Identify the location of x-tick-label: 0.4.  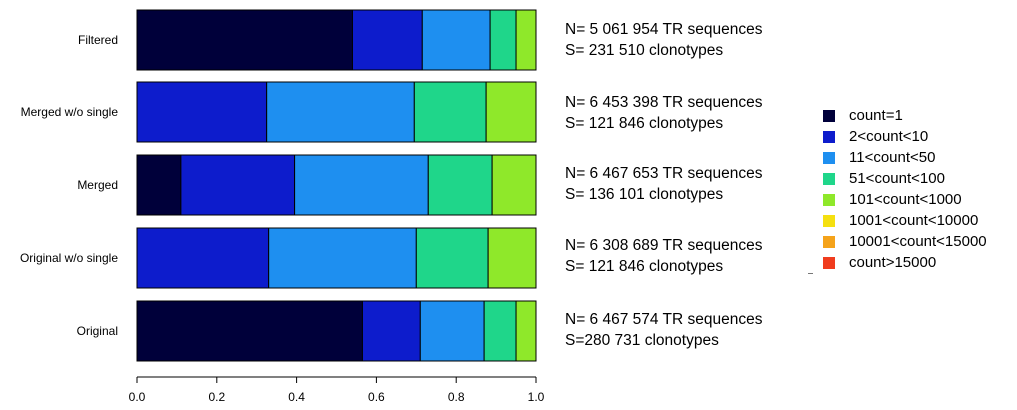
(296, 397).